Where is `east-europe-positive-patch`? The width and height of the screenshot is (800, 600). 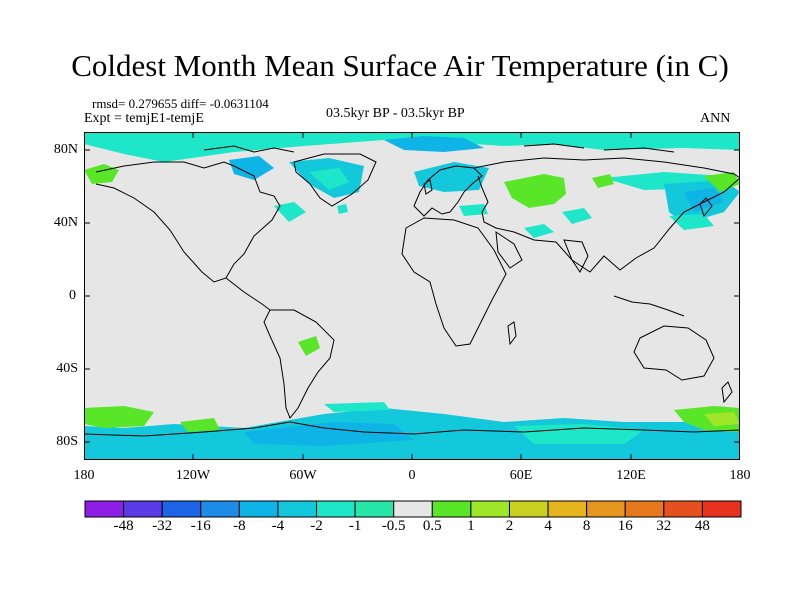 east-europe-positive-patch is located at coordinates (603, 181).